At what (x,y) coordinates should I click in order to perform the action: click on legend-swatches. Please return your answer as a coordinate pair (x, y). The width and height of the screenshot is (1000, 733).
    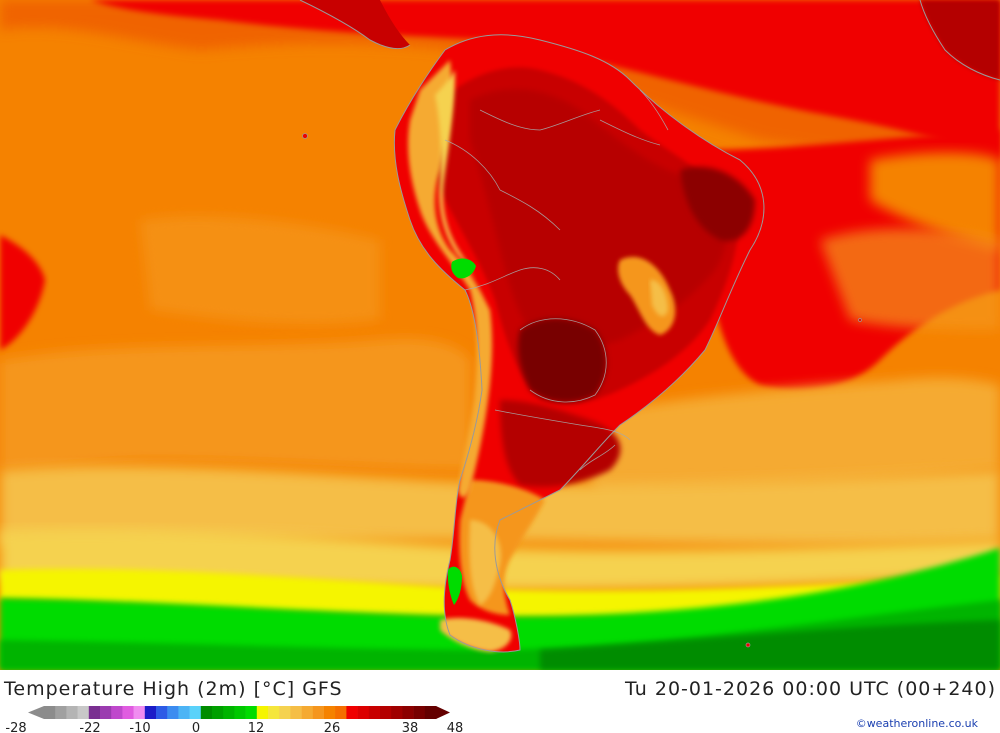
    Looking at the image, I should click on (239, 712).